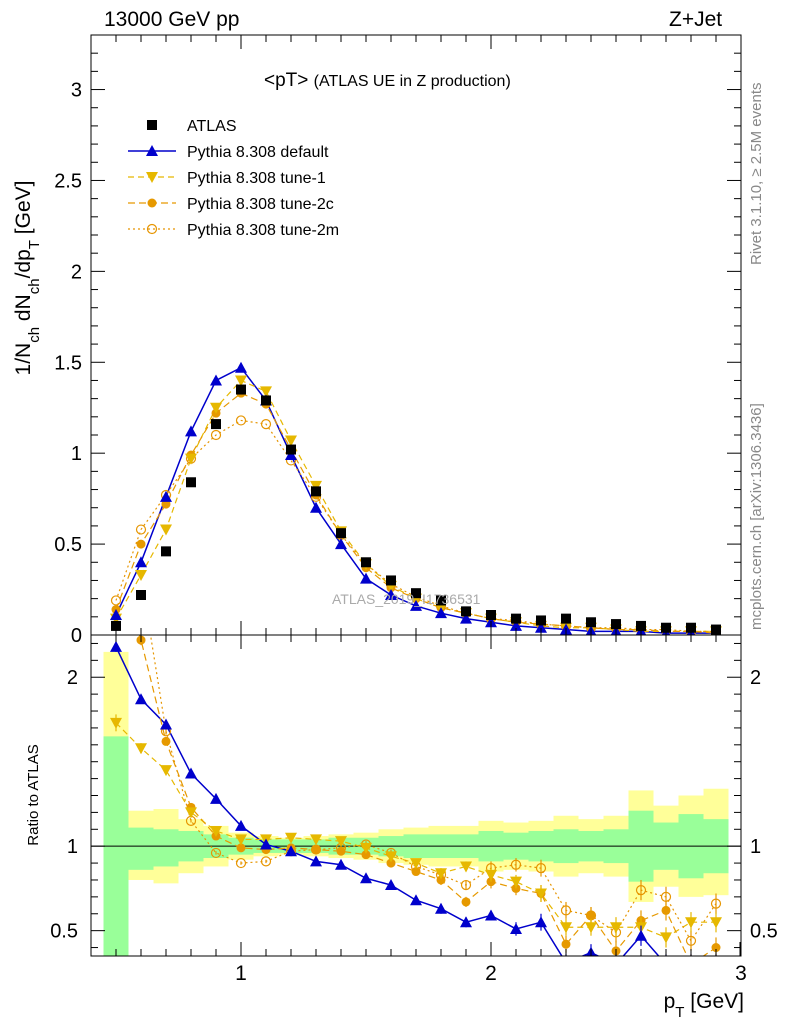  I want to click on legend-label: Pythia 8.308 default, so click(258, 152).